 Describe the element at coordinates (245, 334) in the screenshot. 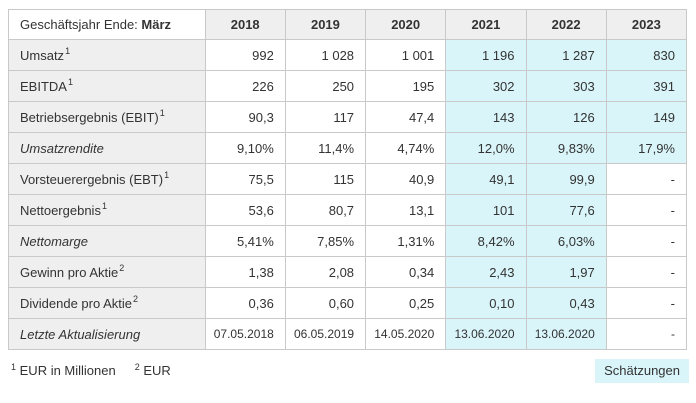

I see `cell-2018: 07.05.2018` at that location.